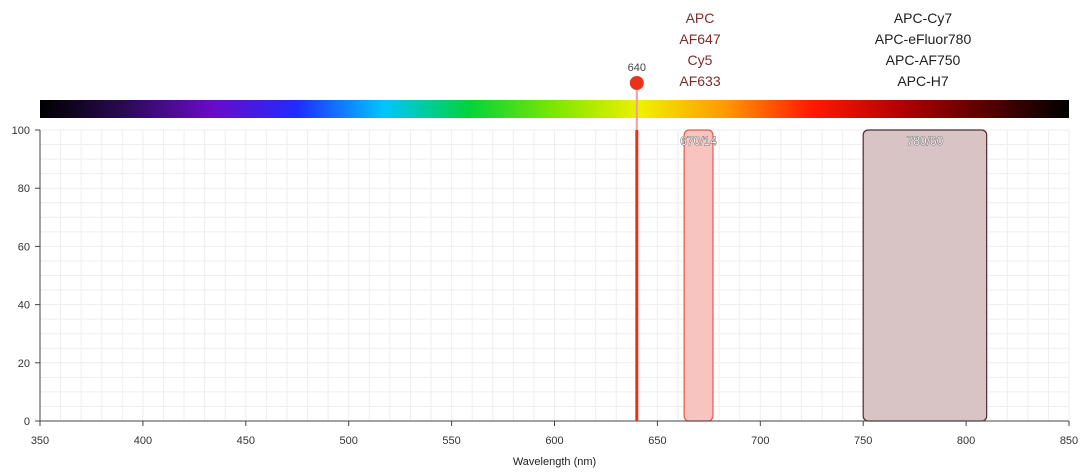 This screenshot has height=472, width=1088. What do you see at coordinates (637, 68) in the screenshot?
I see `laser-wavelength-label: 640` at bounding box center [637, 68].